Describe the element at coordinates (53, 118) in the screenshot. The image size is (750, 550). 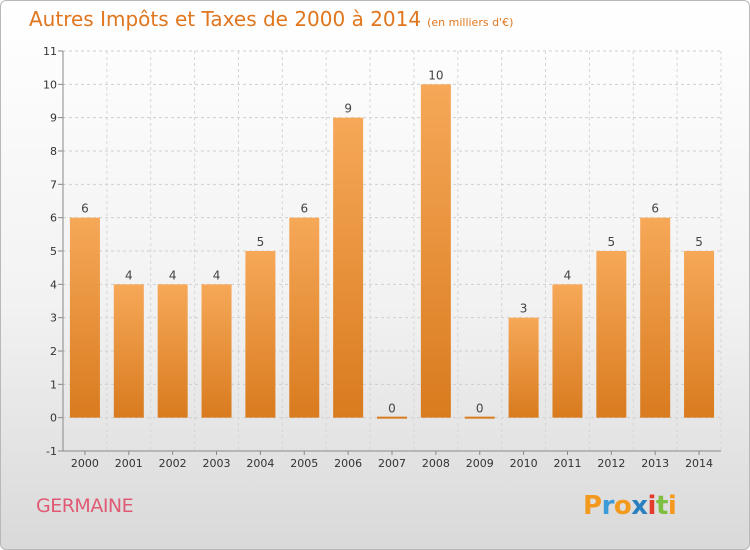
I see `y-tick-label: 9` at that location.